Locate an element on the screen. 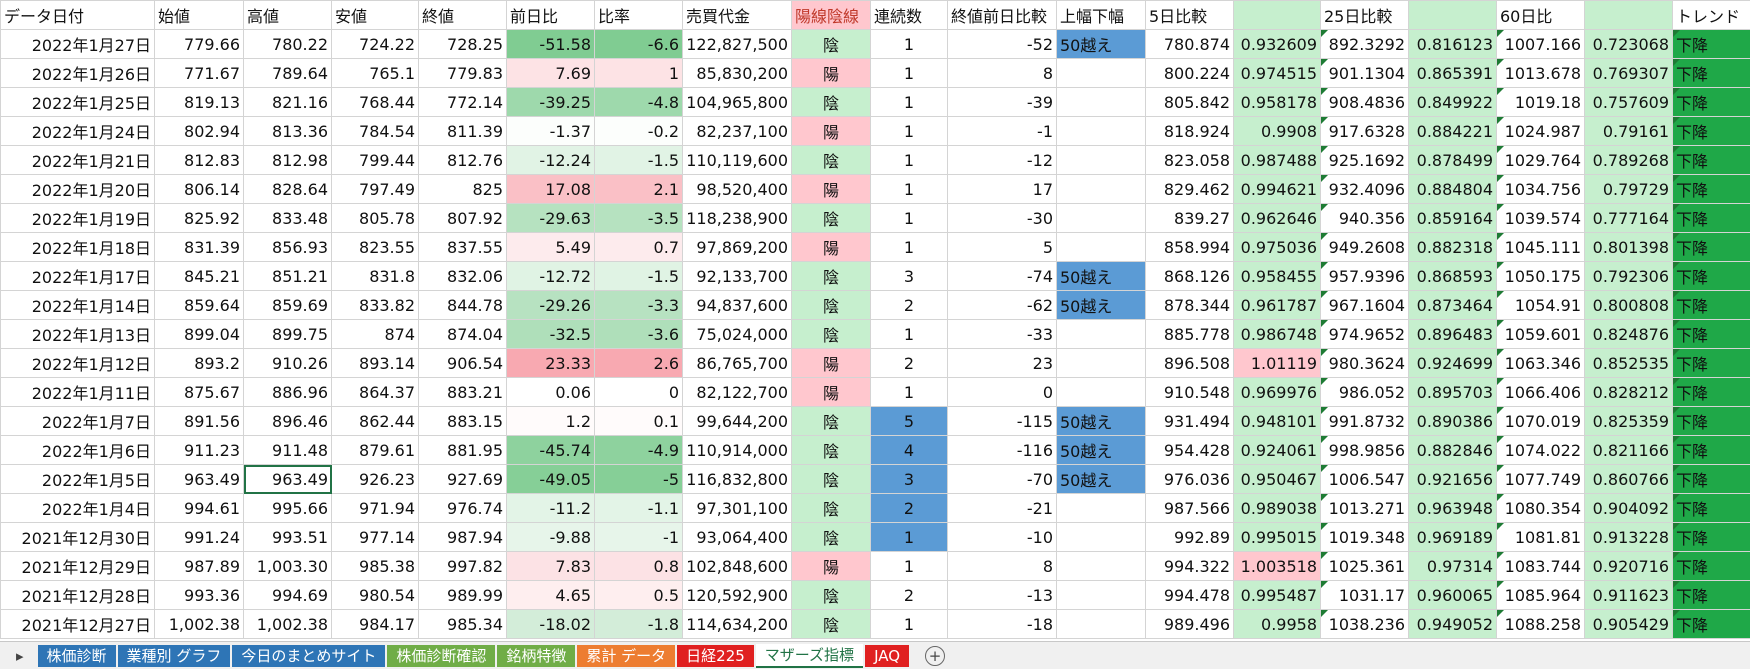  header-cell: 始値 is located at coordinates (199, 15).